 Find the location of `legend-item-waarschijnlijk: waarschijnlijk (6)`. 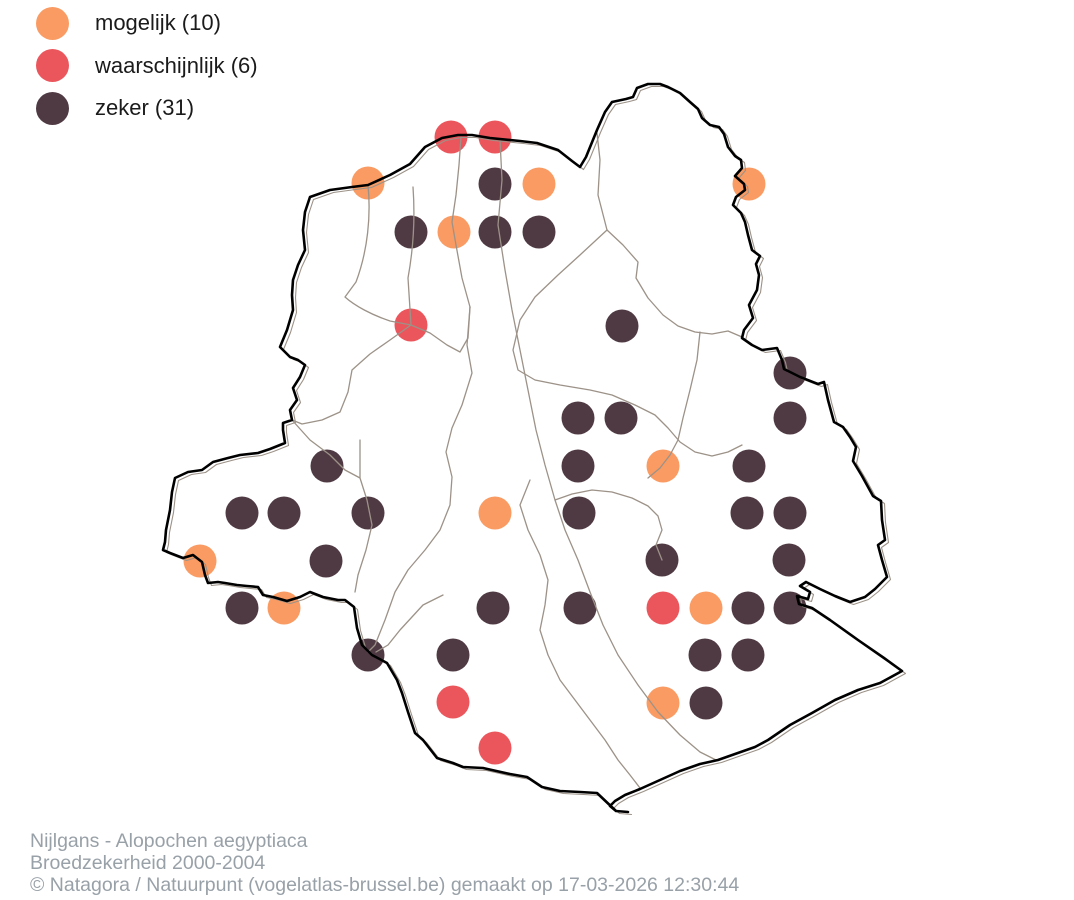

legend-item-waarschijnlijk: waarschijnlijk (6) is located at coordinates (147, 66).